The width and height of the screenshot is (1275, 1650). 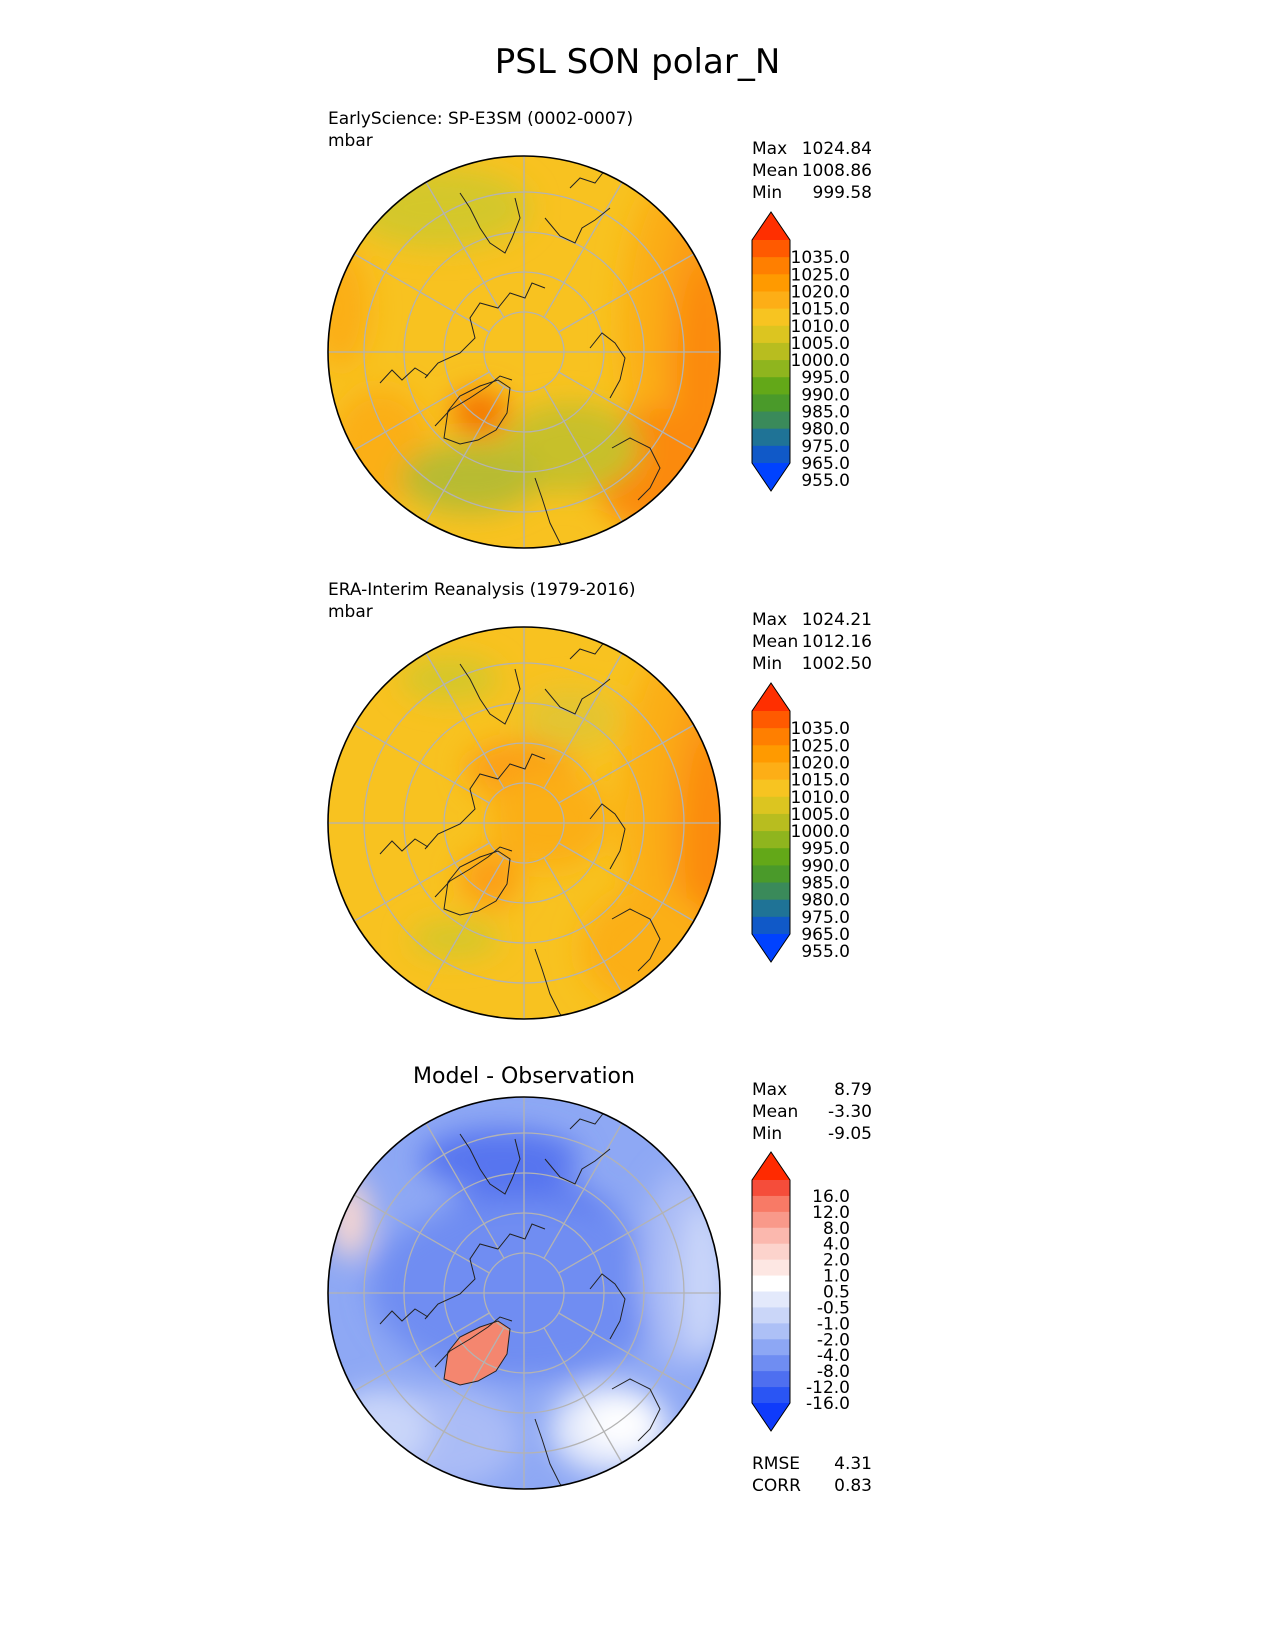 I want to click on colorbar-diff-tick-label: 4.0, so click(x=836, y=1245).